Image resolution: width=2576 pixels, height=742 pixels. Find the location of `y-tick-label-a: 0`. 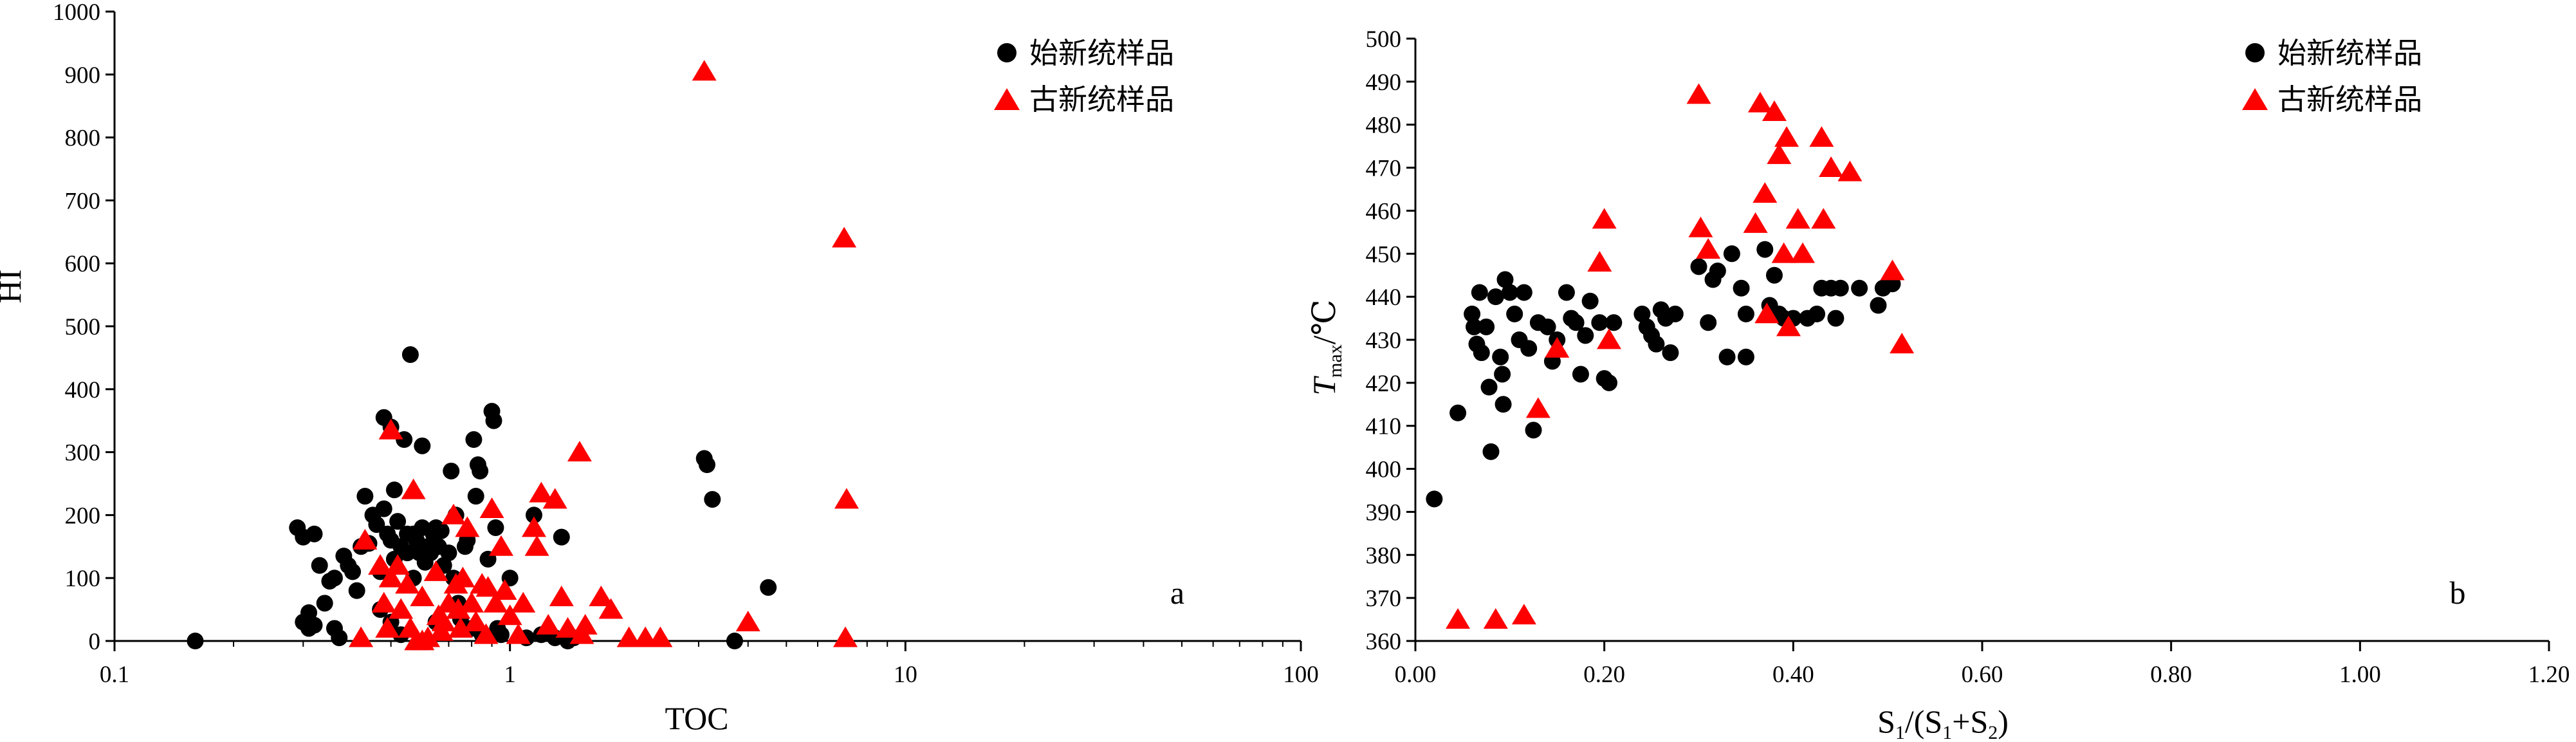

y-tick-label-a: 0 is located at coordinates (95, 642).